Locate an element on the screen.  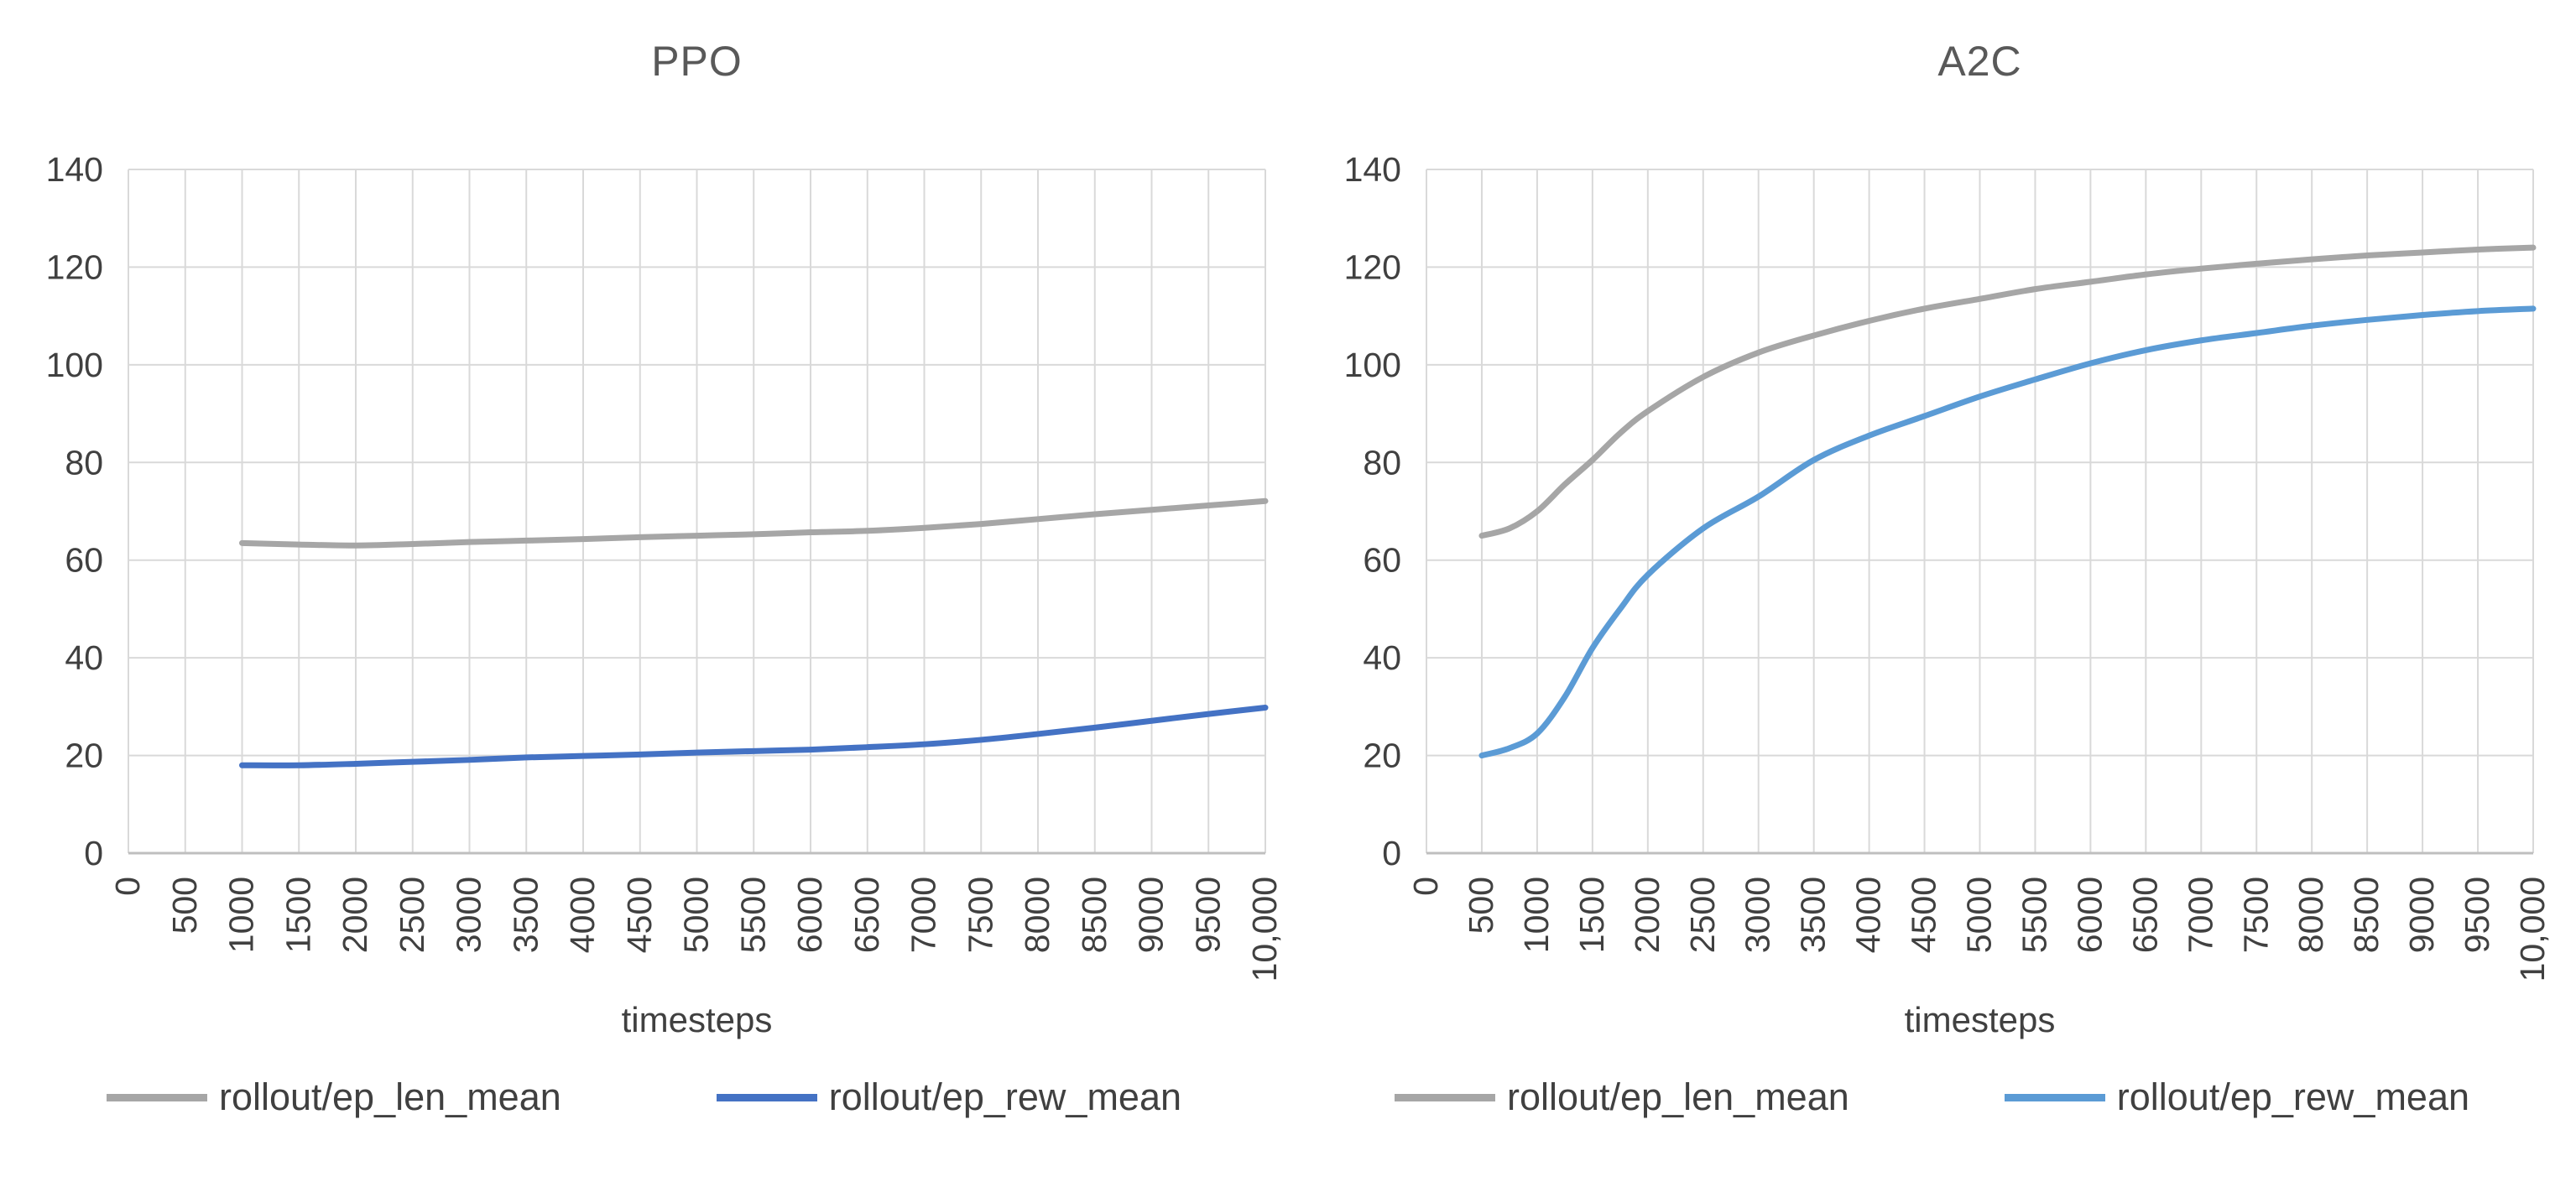
series-line-ep-rew-mean is located at coordinates (754, 736).